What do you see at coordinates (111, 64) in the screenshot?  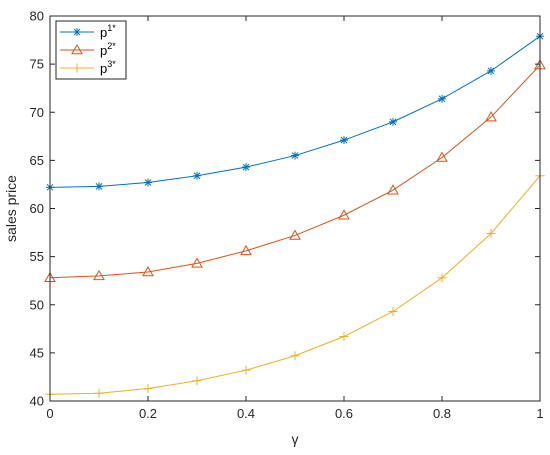 I see `legend-label-sup: 3*` at bounding box center [111, 64].